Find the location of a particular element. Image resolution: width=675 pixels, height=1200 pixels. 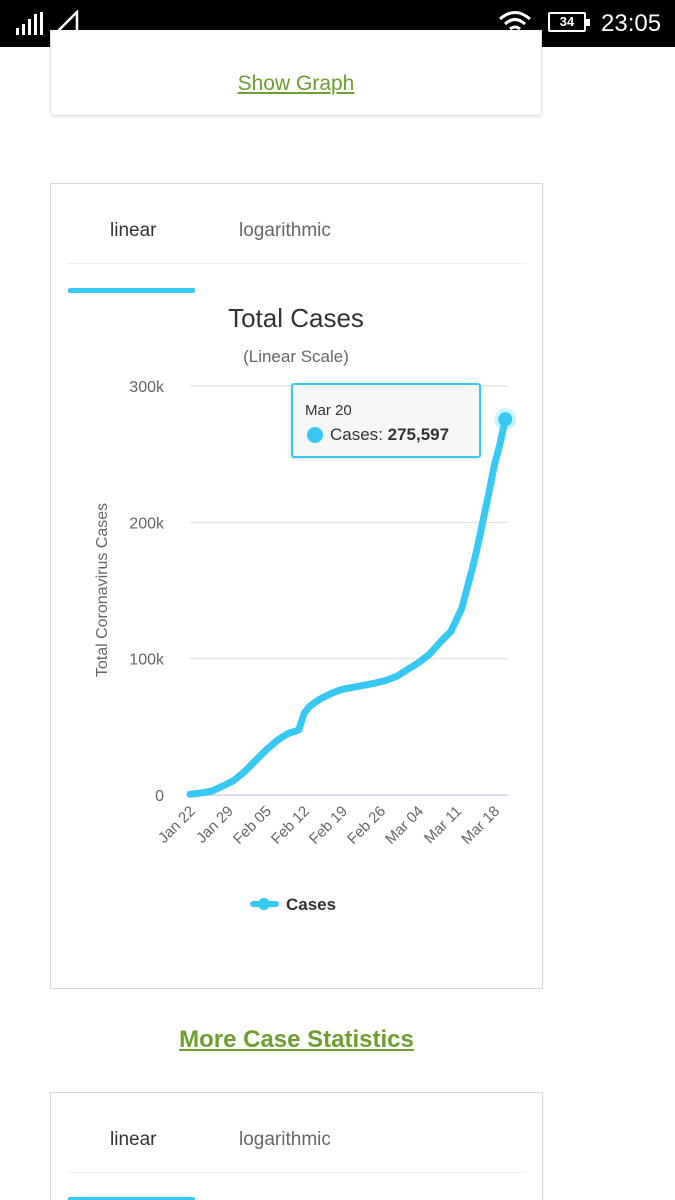

tooltip-value-line: Cases: 275,597 is located at coordinates (390, 434).